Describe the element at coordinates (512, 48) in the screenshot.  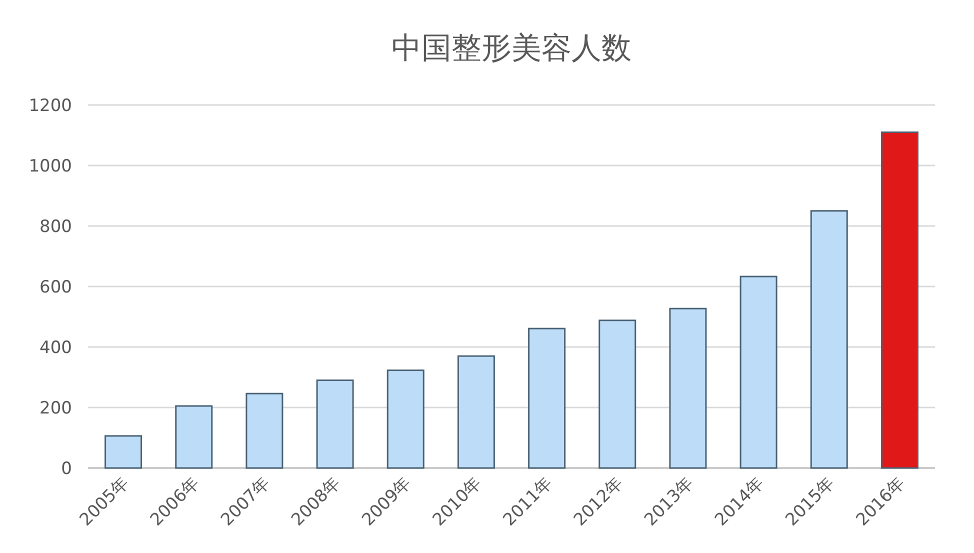
I see `chart-title: 中国整形美容人数` at that location.